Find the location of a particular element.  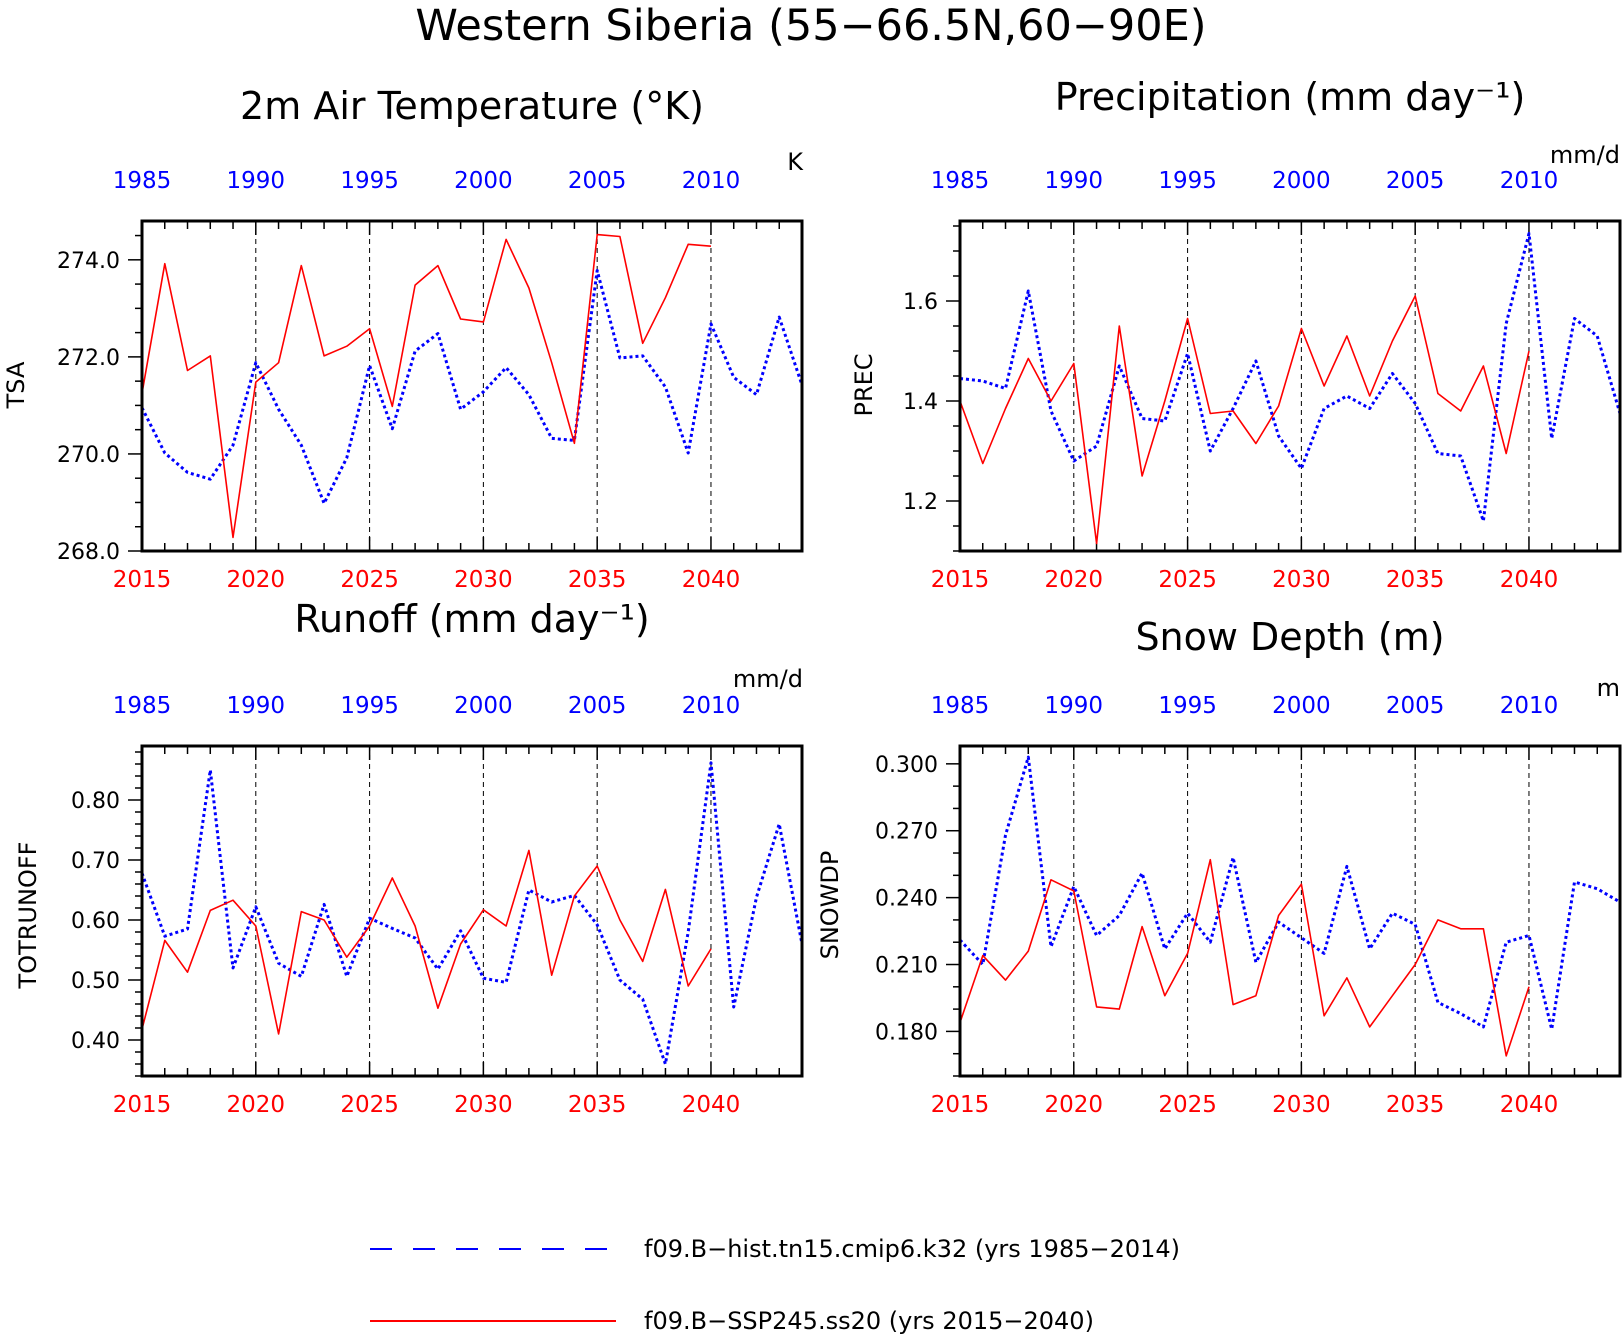

y-tick-label: 1.2 is located at coordinates (920, 502).